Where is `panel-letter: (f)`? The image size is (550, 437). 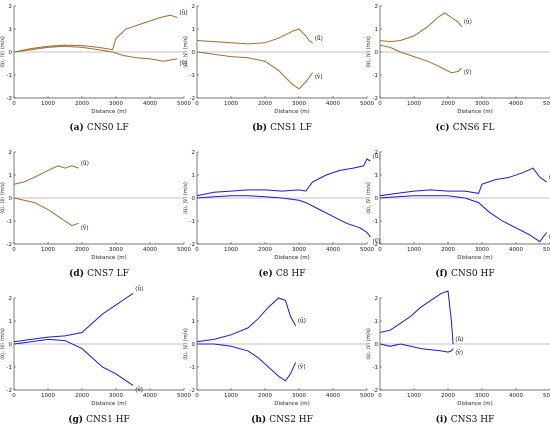 panel-letter: (f) is located at coordinates (443, 273).